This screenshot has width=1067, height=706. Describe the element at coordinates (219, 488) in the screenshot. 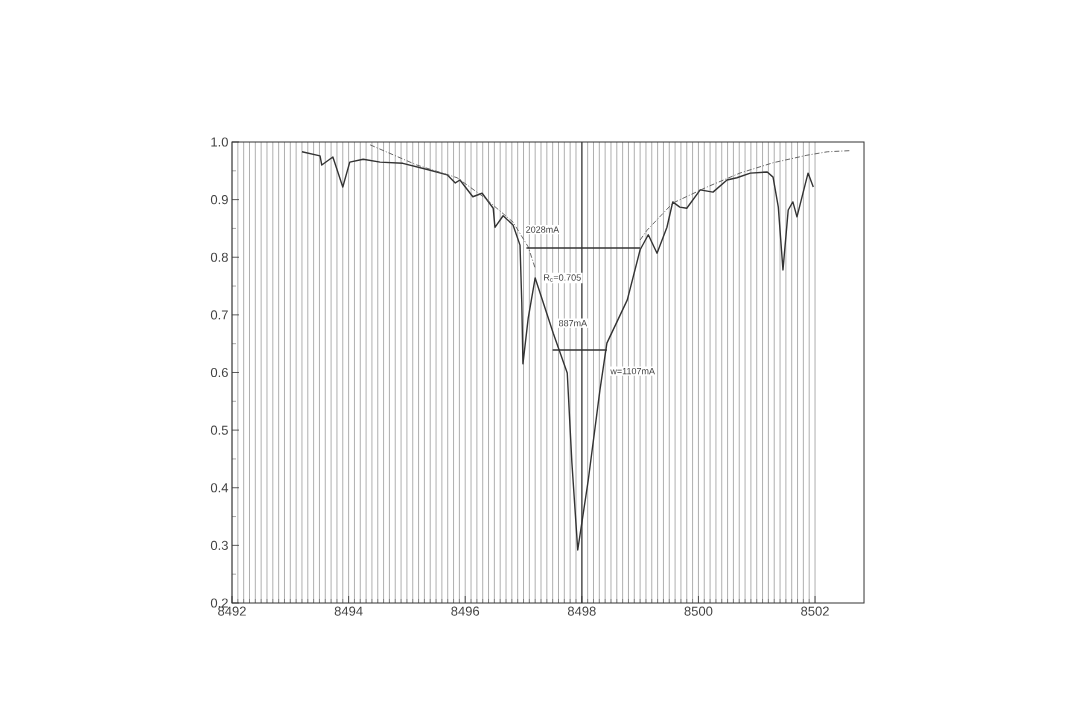

I see `y-tick-label: 0.4` at that location.